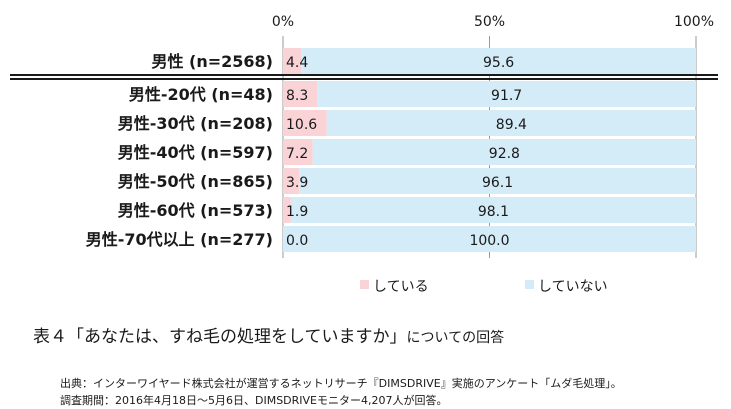 Image resolution: width=731 pixels, height=409 pixels. I want to click on data-label-doing: 7.2, so click(297, 154).